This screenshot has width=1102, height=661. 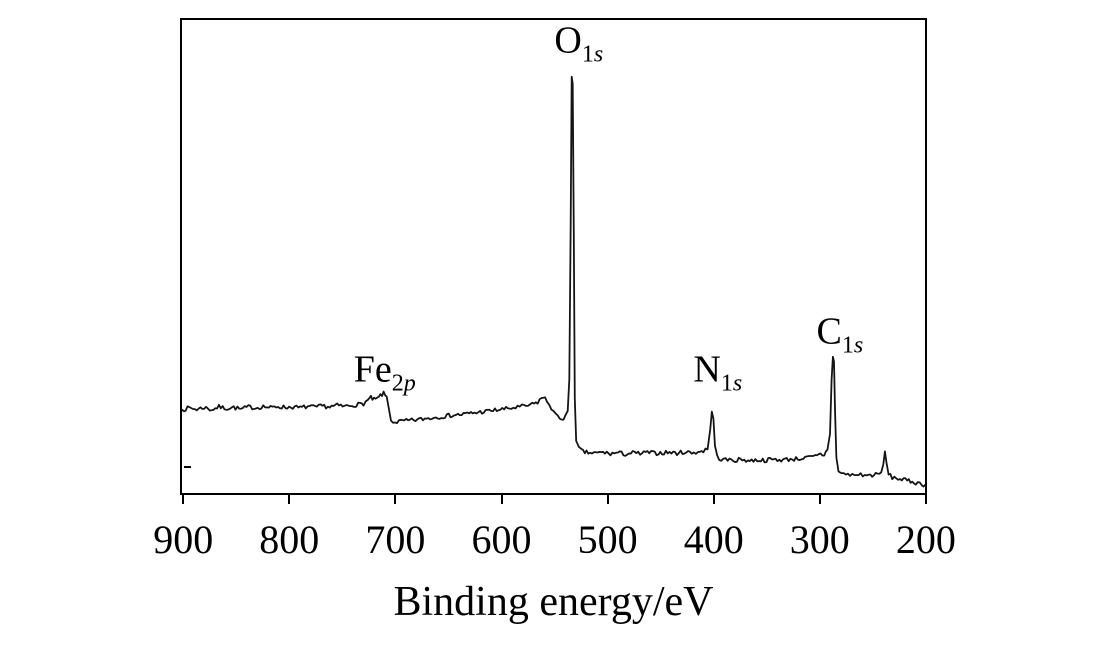 I want to click on peak-label-C1s: C1s, so click(x=840, y=334).